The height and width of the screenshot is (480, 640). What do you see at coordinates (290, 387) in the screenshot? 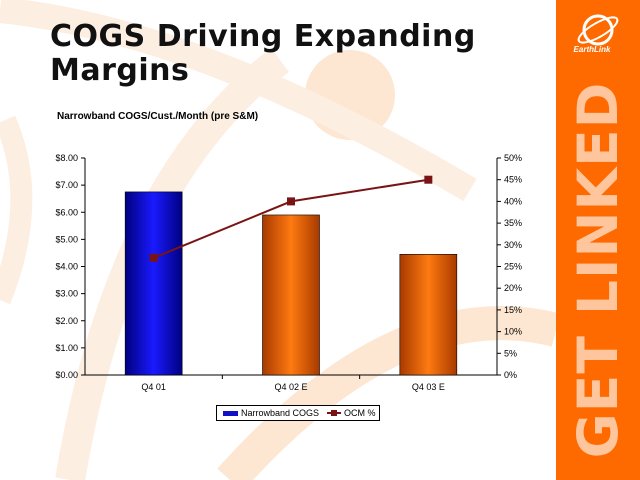
I see `x-axis-tick-label: Q4 02 E` at bounding box center [290, 387].